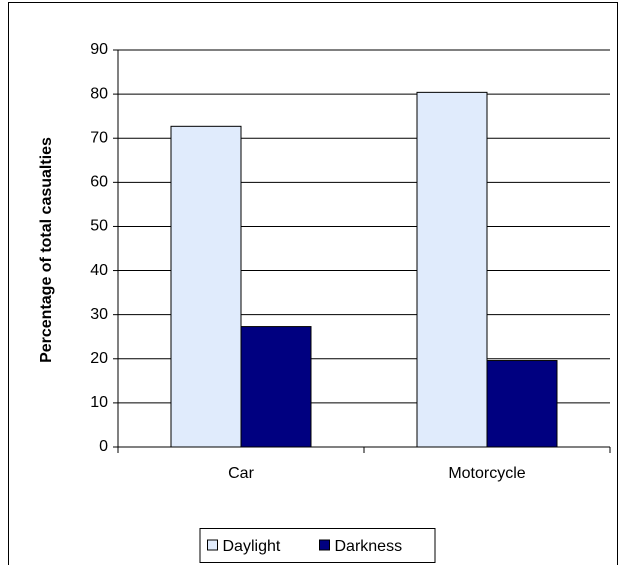 Image resolution: width=620 pixels, height=565 pixels. Describe the element at coordinates (99, 49) in the screenshot. I see `y-tick-label: 90` at that location.